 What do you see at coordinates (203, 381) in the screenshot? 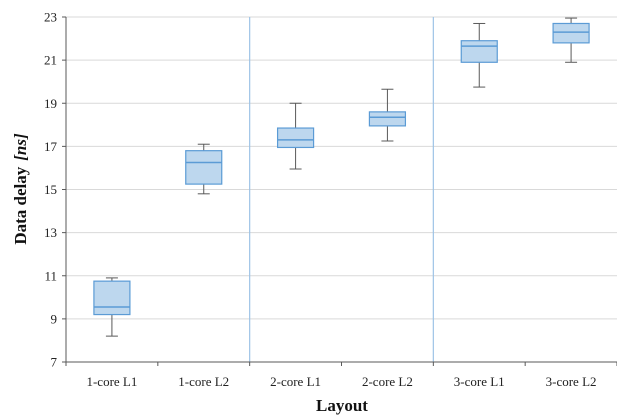
I see `x-tick-label: 1-core L2` at bounding box center [203, 381].